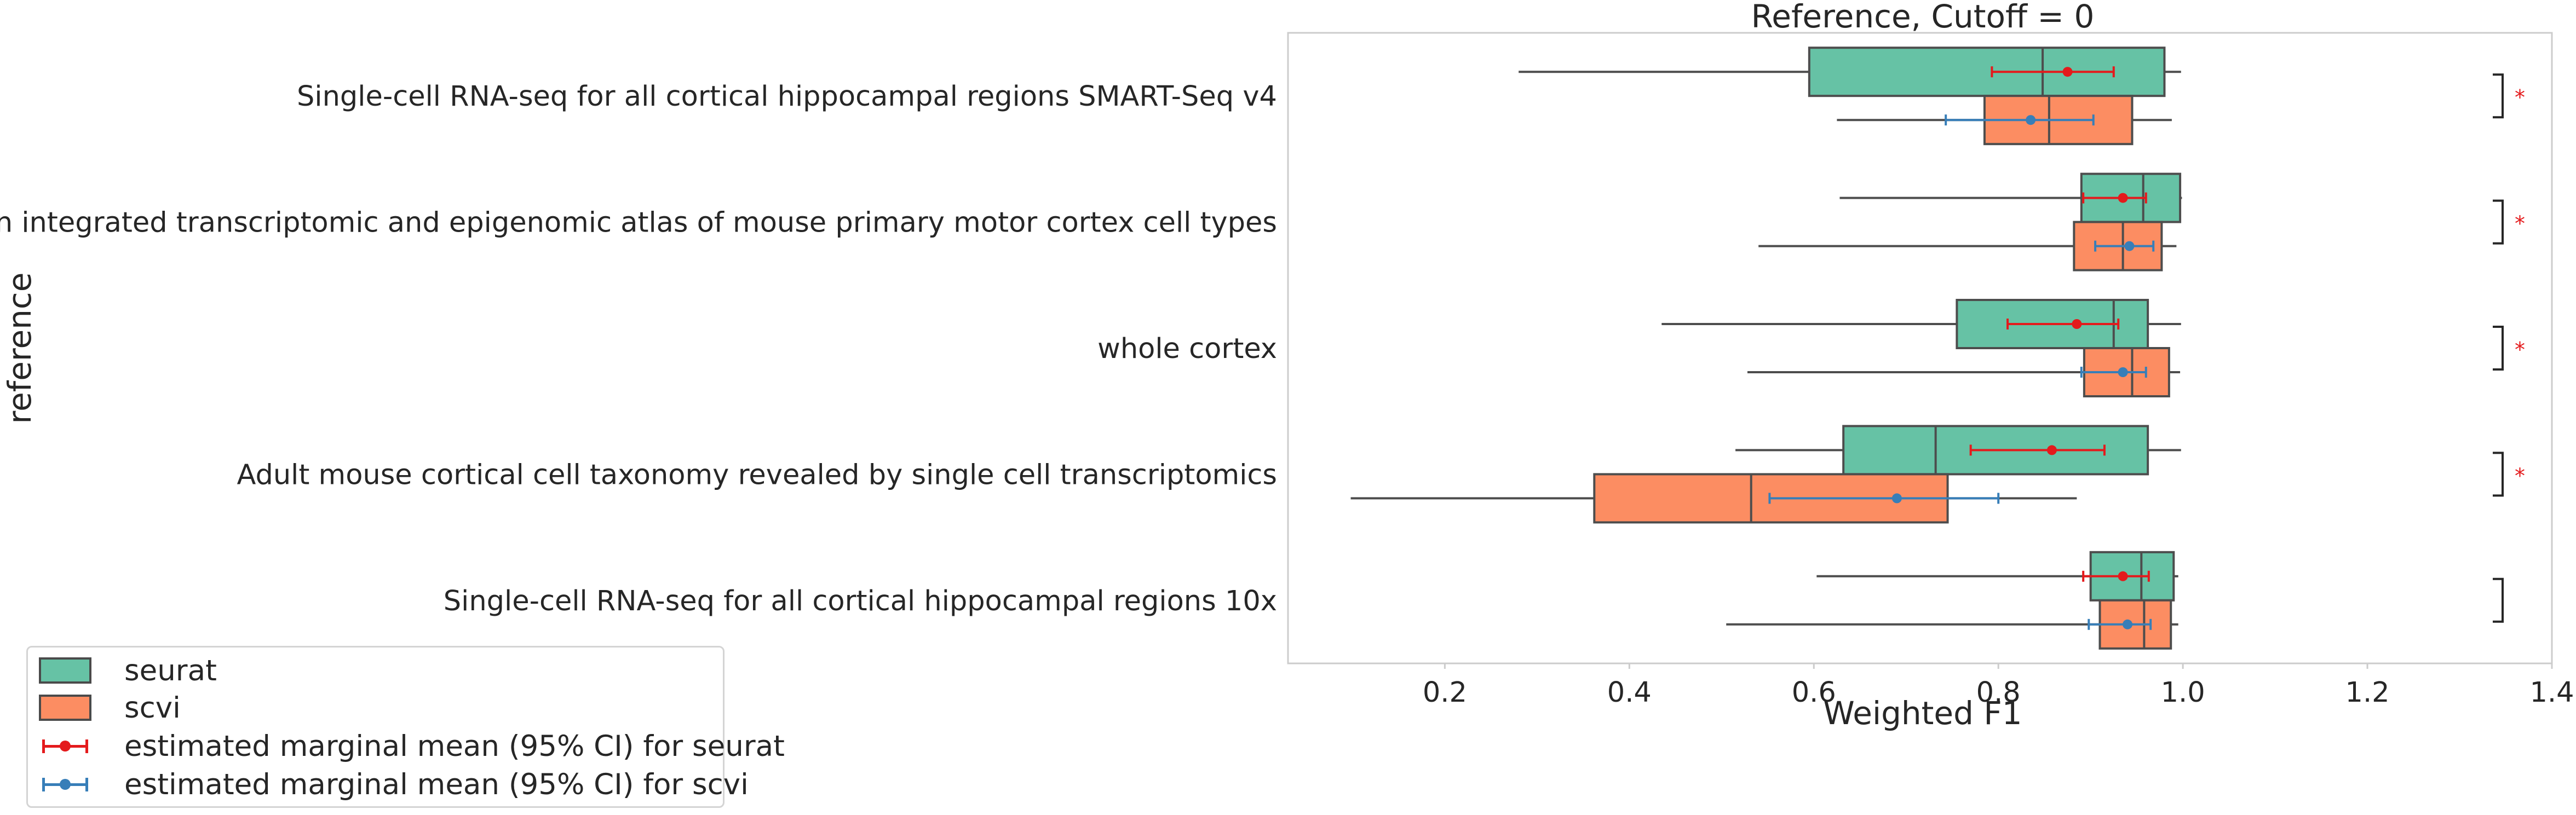 The image size is (2576, 815). What do you see at coordinates (1629, 693) in the screenshot?
I see `x-tick-label: 0.4` at bounding box center [1629, 693].